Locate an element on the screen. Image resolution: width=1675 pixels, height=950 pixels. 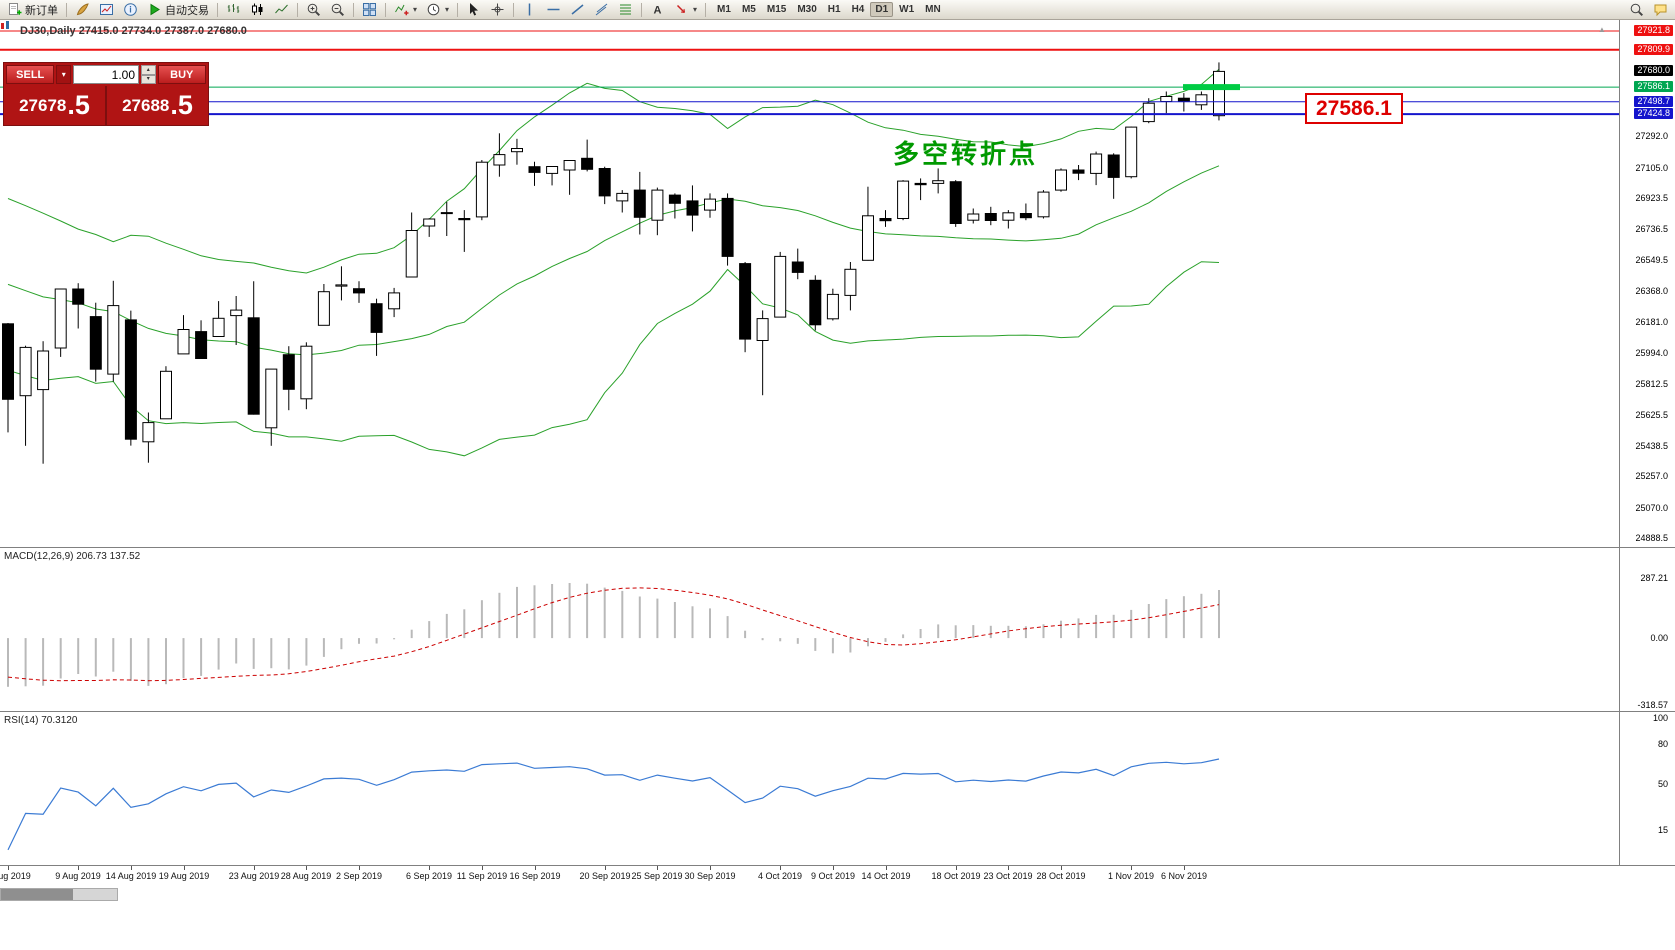
volume-dropdown-button: ▾ is located at coordinates (64, 74).